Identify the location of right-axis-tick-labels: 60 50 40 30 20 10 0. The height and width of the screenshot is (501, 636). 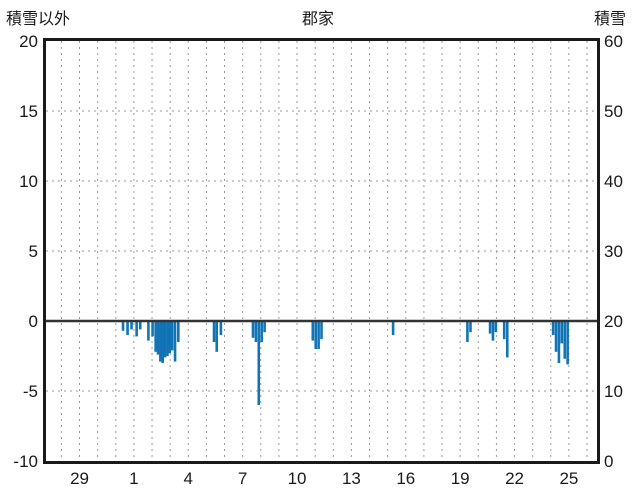
(613, 251).